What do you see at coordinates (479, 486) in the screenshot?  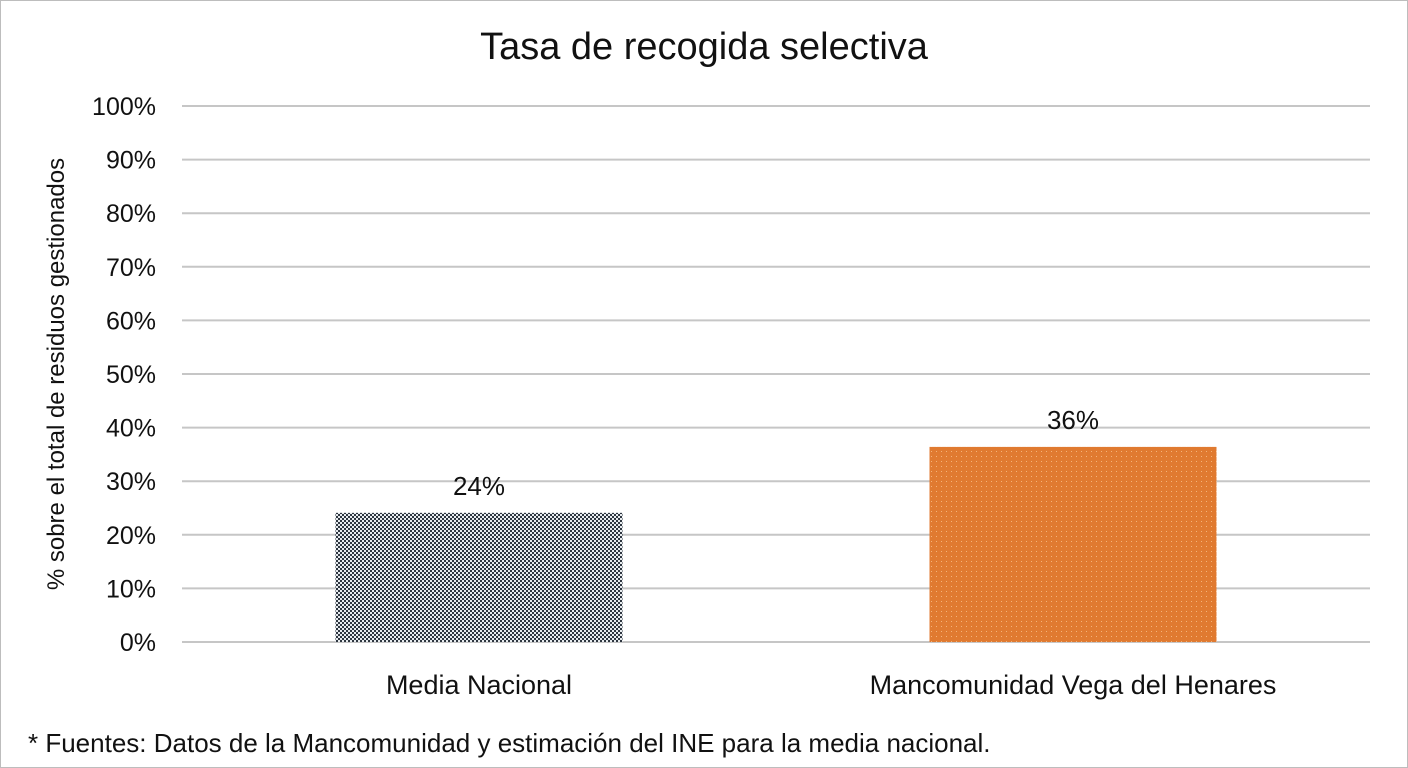 I see `data-label: 24%` at bounding box center [479, 486].